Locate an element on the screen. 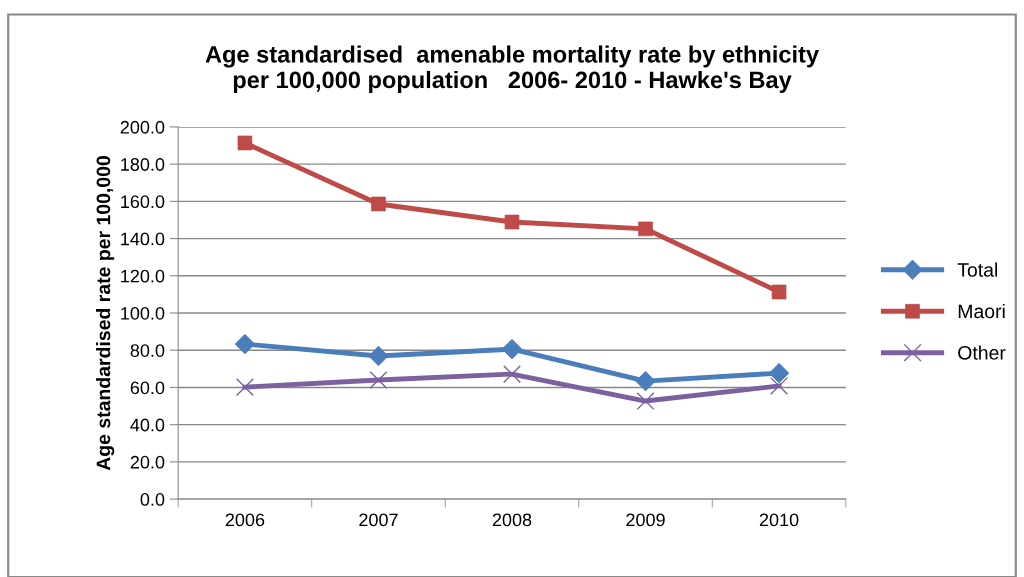  legend-label: Other is located at coordinates (982, 352).